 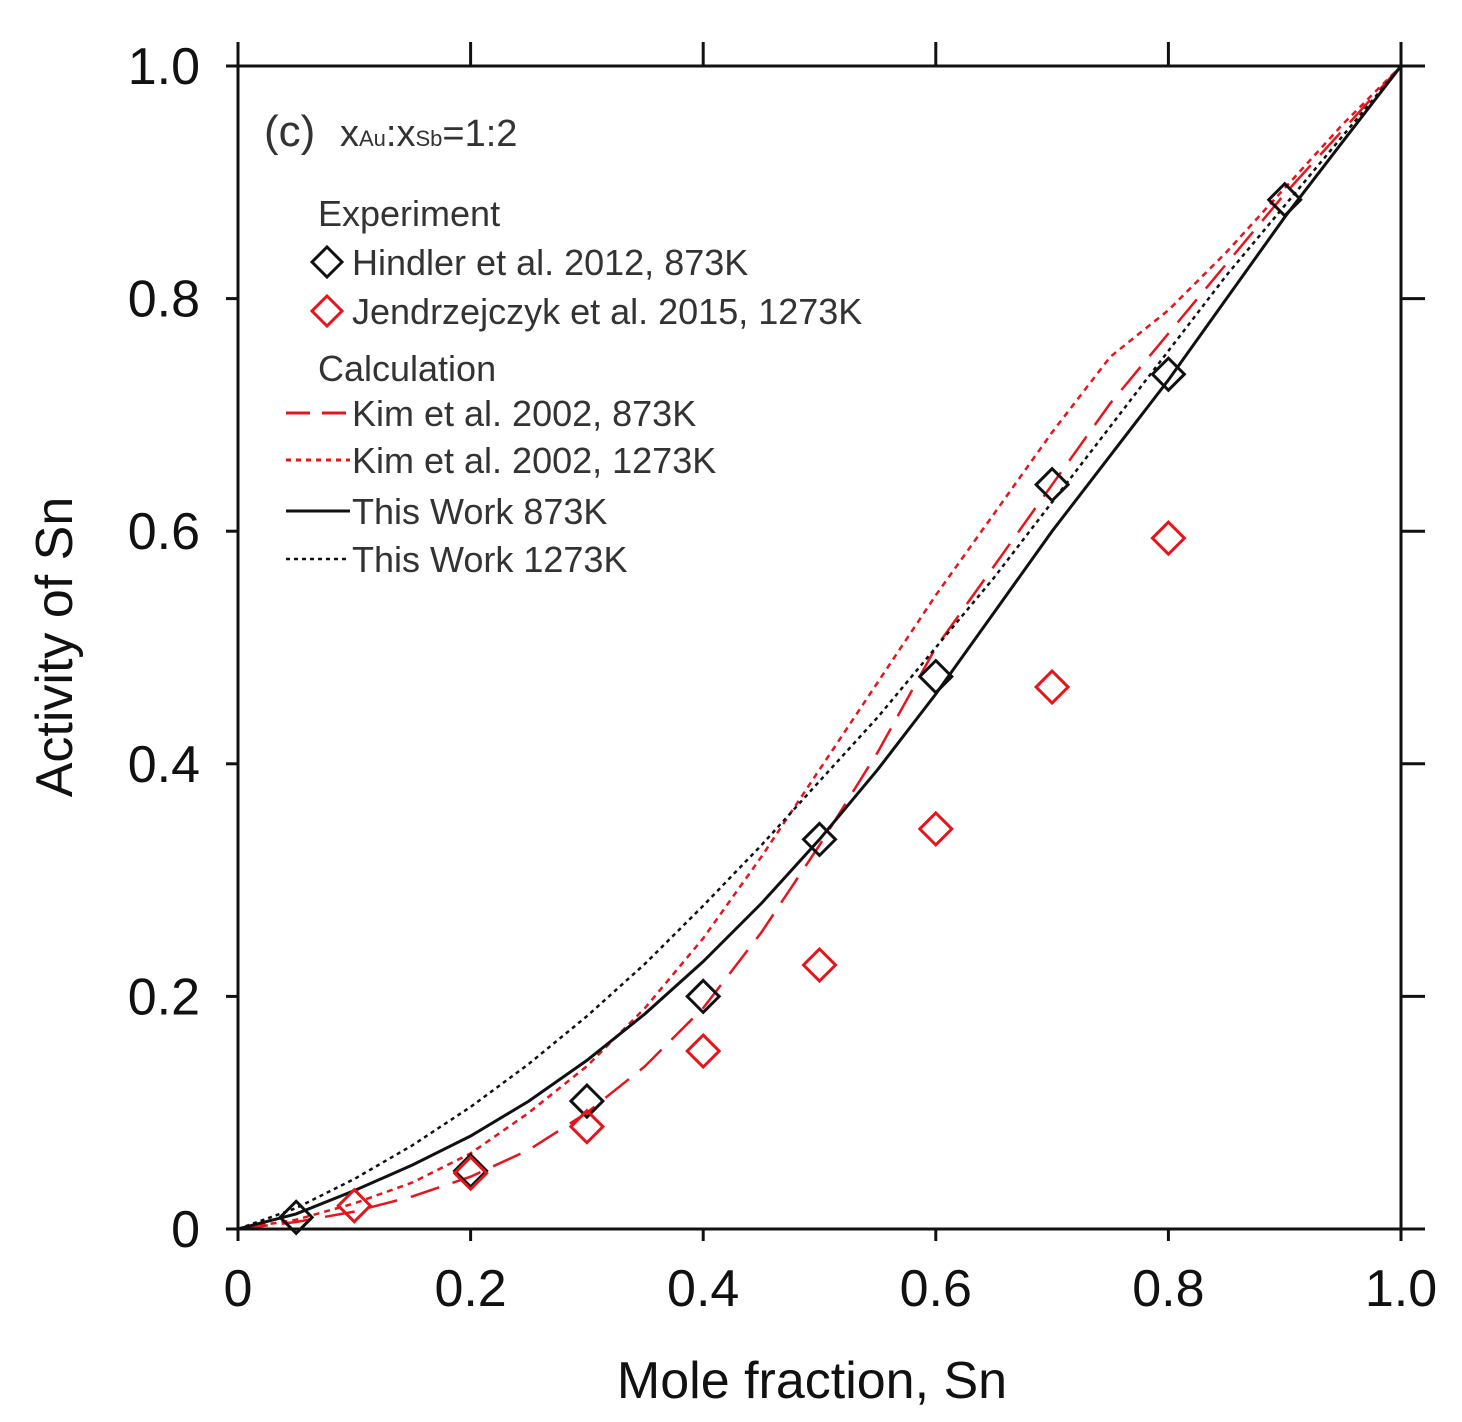 What do you see at coordinates (164, 532) in the screenshot?
I see `y-tick-label-3: 0.6` at bounding box center [164, 532].